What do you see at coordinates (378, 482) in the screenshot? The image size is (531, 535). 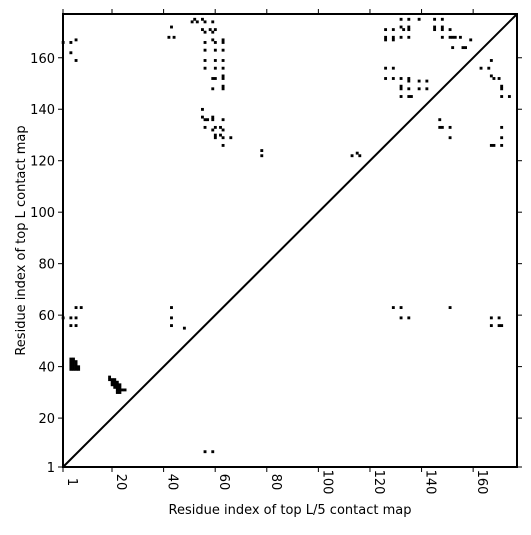 I see `x-tick-label: 120` at bounding box center [378, 482].